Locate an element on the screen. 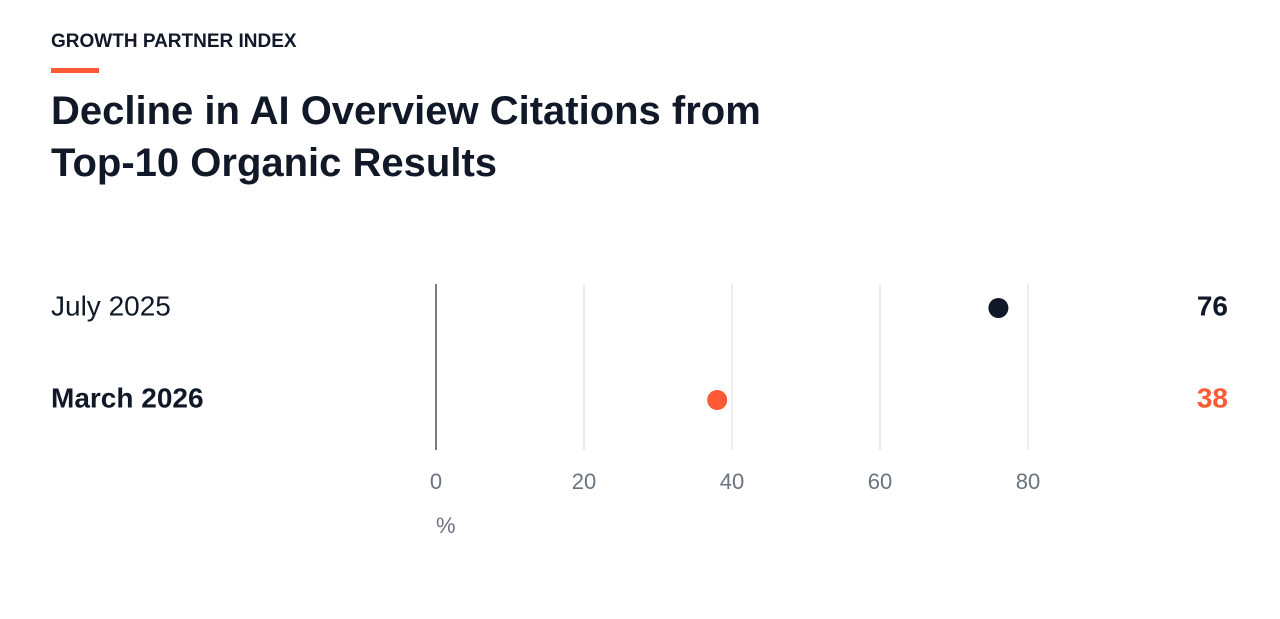  category-label: July 2025 is located at coordinates (111, 305).